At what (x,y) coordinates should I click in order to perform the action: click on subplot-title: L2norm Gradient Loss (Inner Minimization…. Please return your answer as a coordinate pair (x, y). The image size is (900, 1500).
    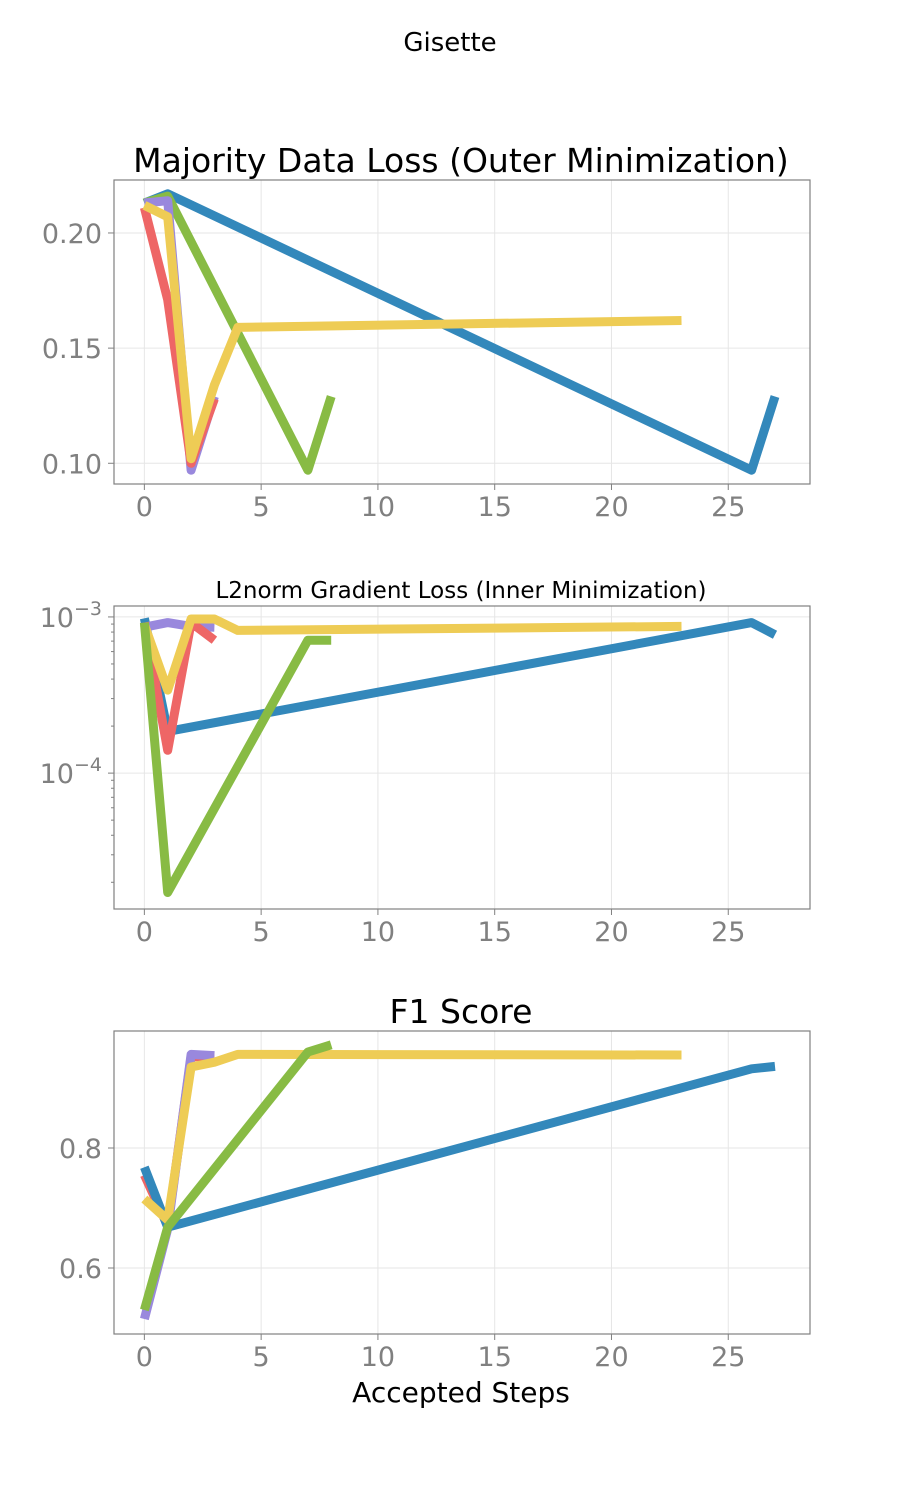
    Looking at the image, I should click on (460, 591).